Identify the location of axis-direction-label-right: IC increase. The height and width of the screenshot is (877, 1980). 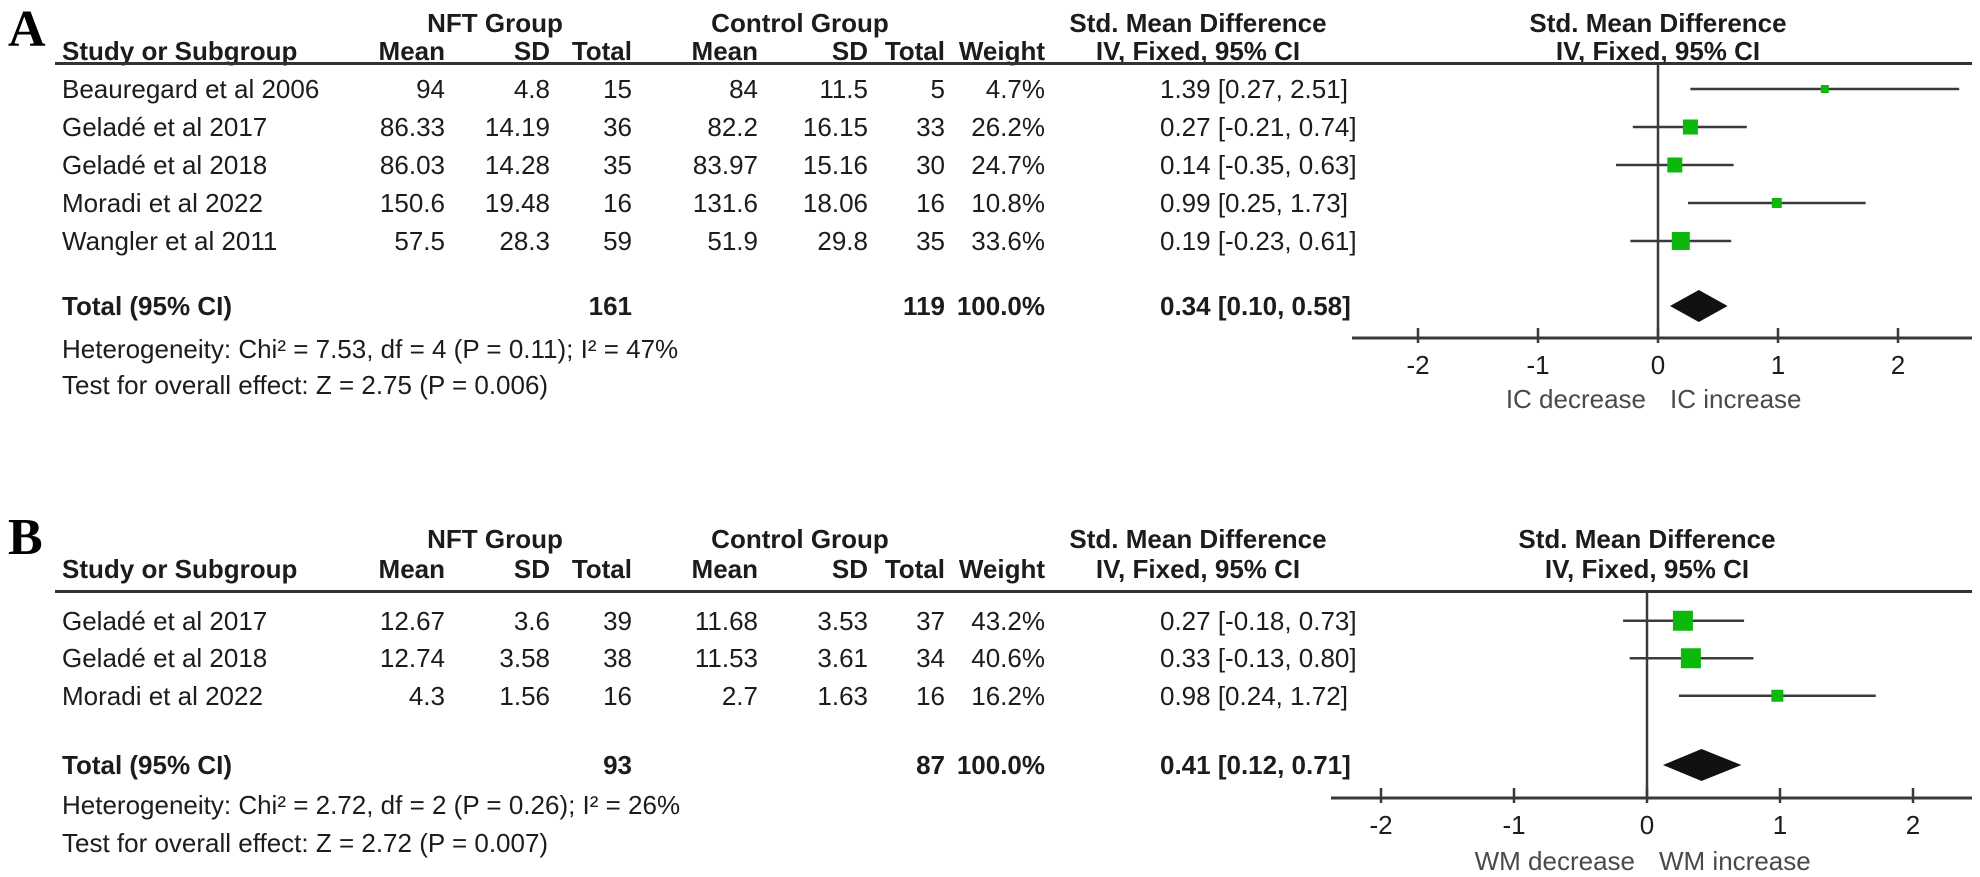
(1736, 399).